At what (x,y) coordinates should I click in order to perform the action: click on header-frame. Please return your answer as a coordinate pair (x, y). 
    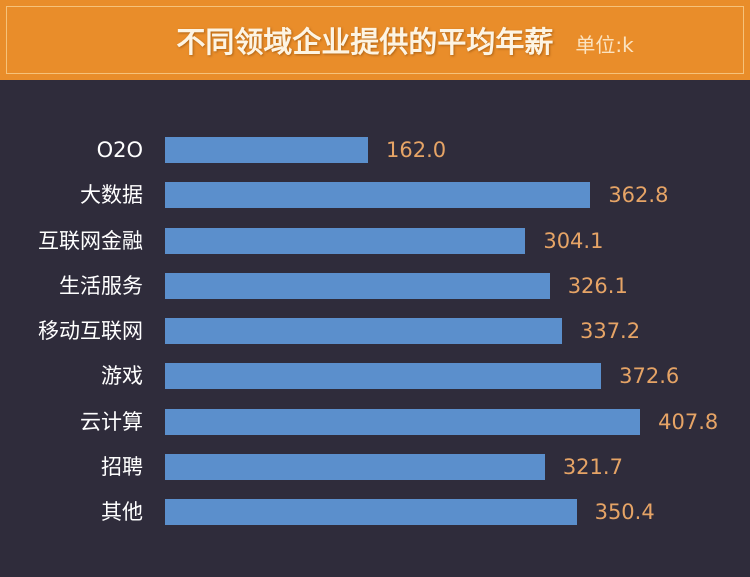
    Looking at the image, I should click on (375, 40).